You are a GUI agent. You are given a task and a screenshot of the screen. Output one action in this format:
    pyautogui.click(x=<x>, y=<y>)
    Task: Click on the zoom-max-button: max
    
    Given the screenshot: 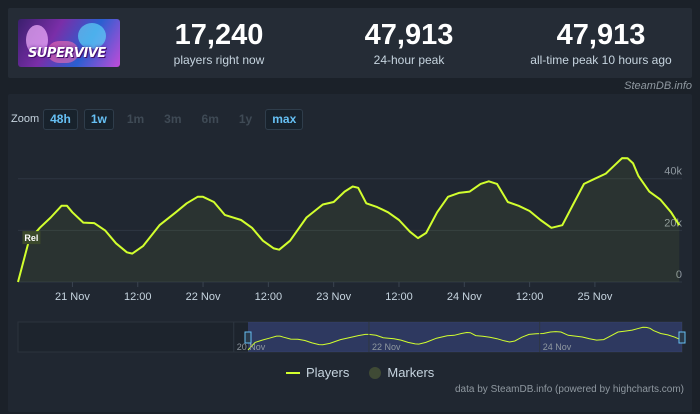 What is the action you would take?
    pyautogui.click(x=284, y=119)
    